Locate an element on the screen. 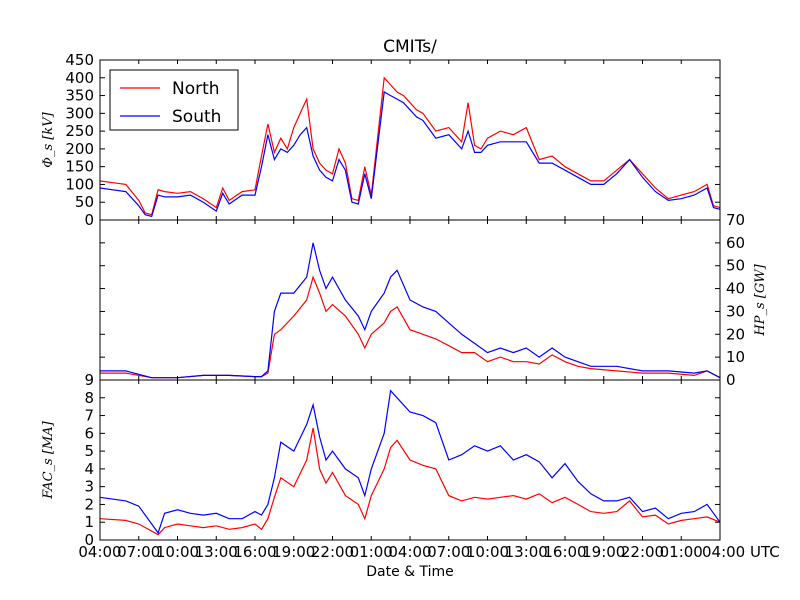 The width and height of the screenshot is (800, 600). legend-box is located at coordinates (174, 100).